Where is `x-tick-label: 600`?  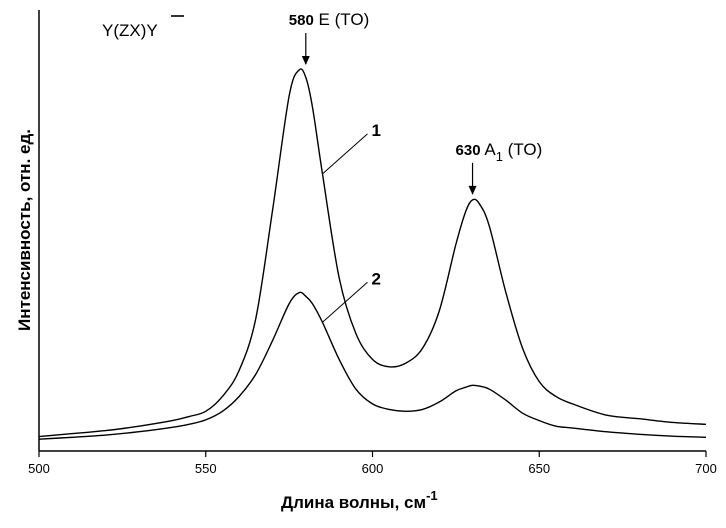 x-tick-label: 600 is located at coordinates (373, 468).